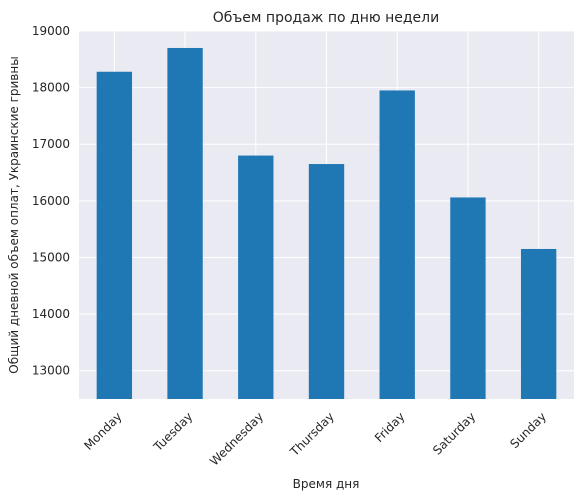 The width and height of the screenshot is (584, 500). I want to click on x-tick-label-wednesday: Wednesday, so click(236, 438).